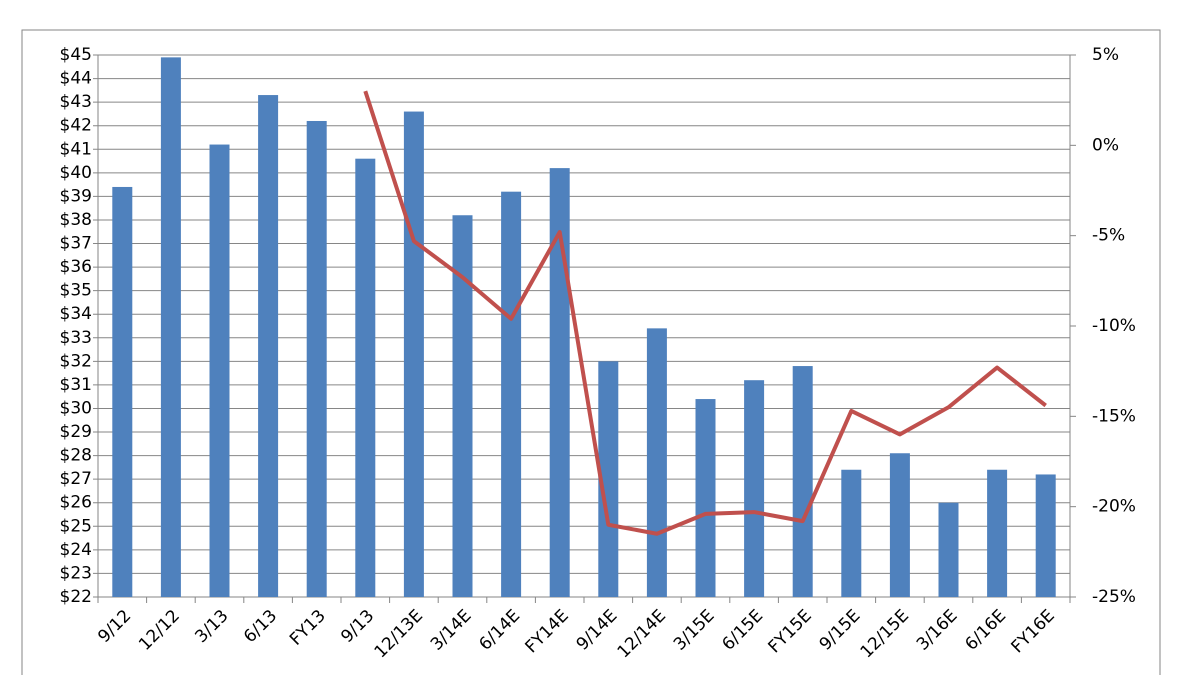  What do you see at coordinates (76, 503) in the screenshot?
I see `y-tick-label: $26` at bounding box center [76, 503].